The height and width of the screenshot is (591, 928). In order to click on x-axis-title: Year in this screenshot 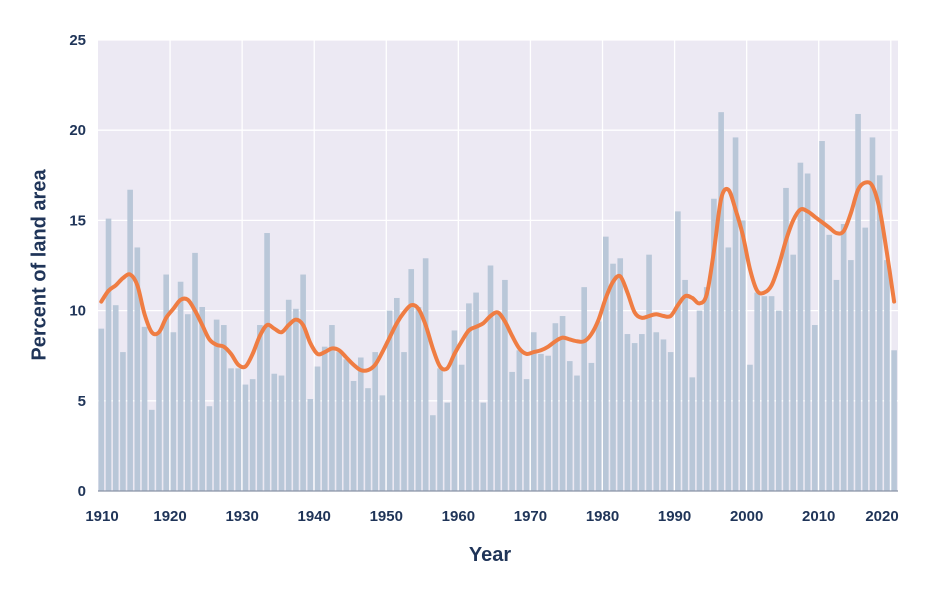, I will do `click(490, 555)`.